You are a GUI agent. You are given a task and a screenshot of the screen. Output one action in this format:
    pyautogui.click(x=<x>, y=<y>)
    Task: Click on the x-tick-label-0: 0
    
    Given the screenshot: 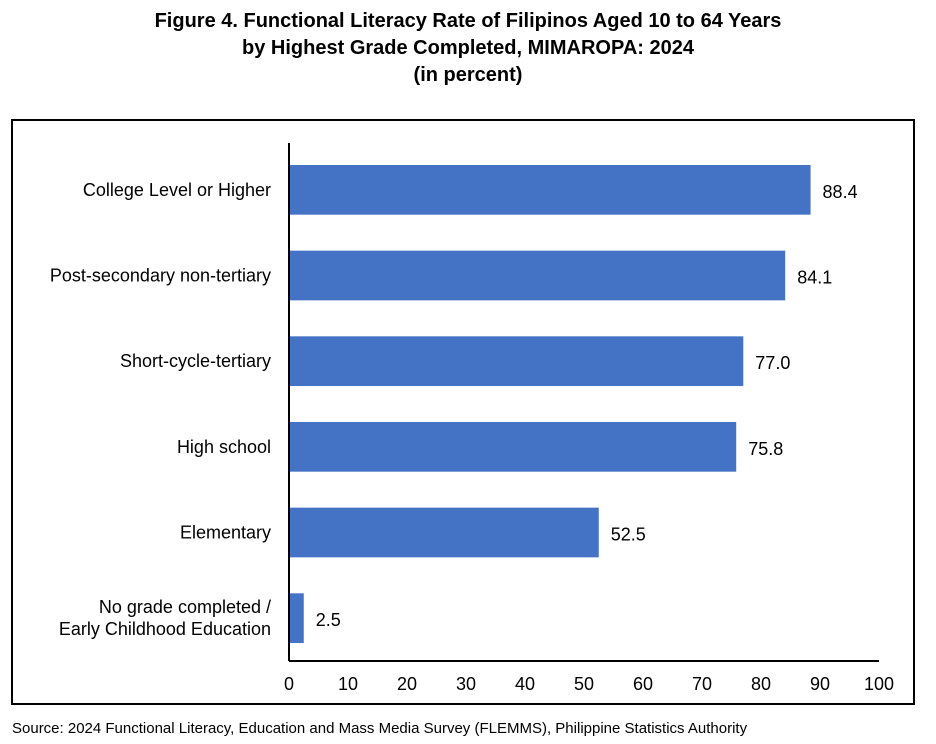 What is the action you would take?
    pyautogui.click(x=289, y=684)
    